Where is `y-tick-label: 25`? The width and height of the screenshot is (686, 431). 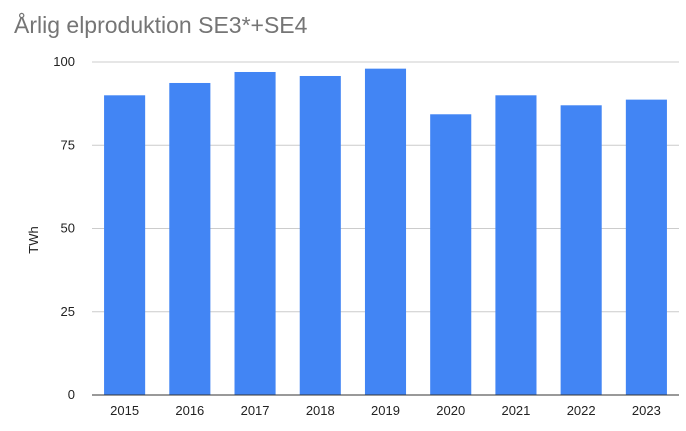 y-tick-label: 25 is located at coordinates (68, 311).